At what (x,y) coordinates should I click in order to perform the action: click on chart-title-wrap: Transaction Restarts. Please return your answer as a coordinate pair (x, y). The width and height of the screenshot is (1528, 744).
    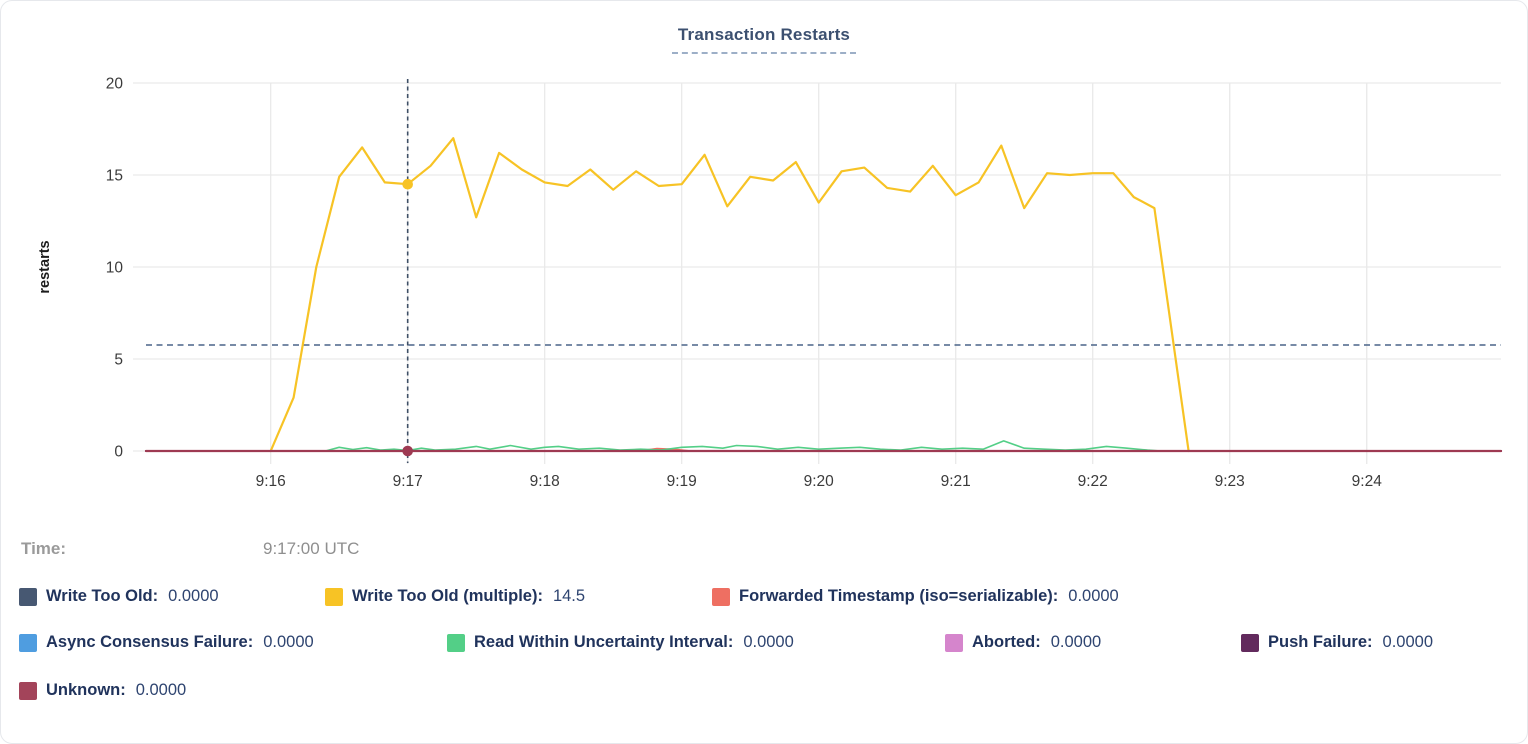
    Looking at the image, I should click on (764, 39).